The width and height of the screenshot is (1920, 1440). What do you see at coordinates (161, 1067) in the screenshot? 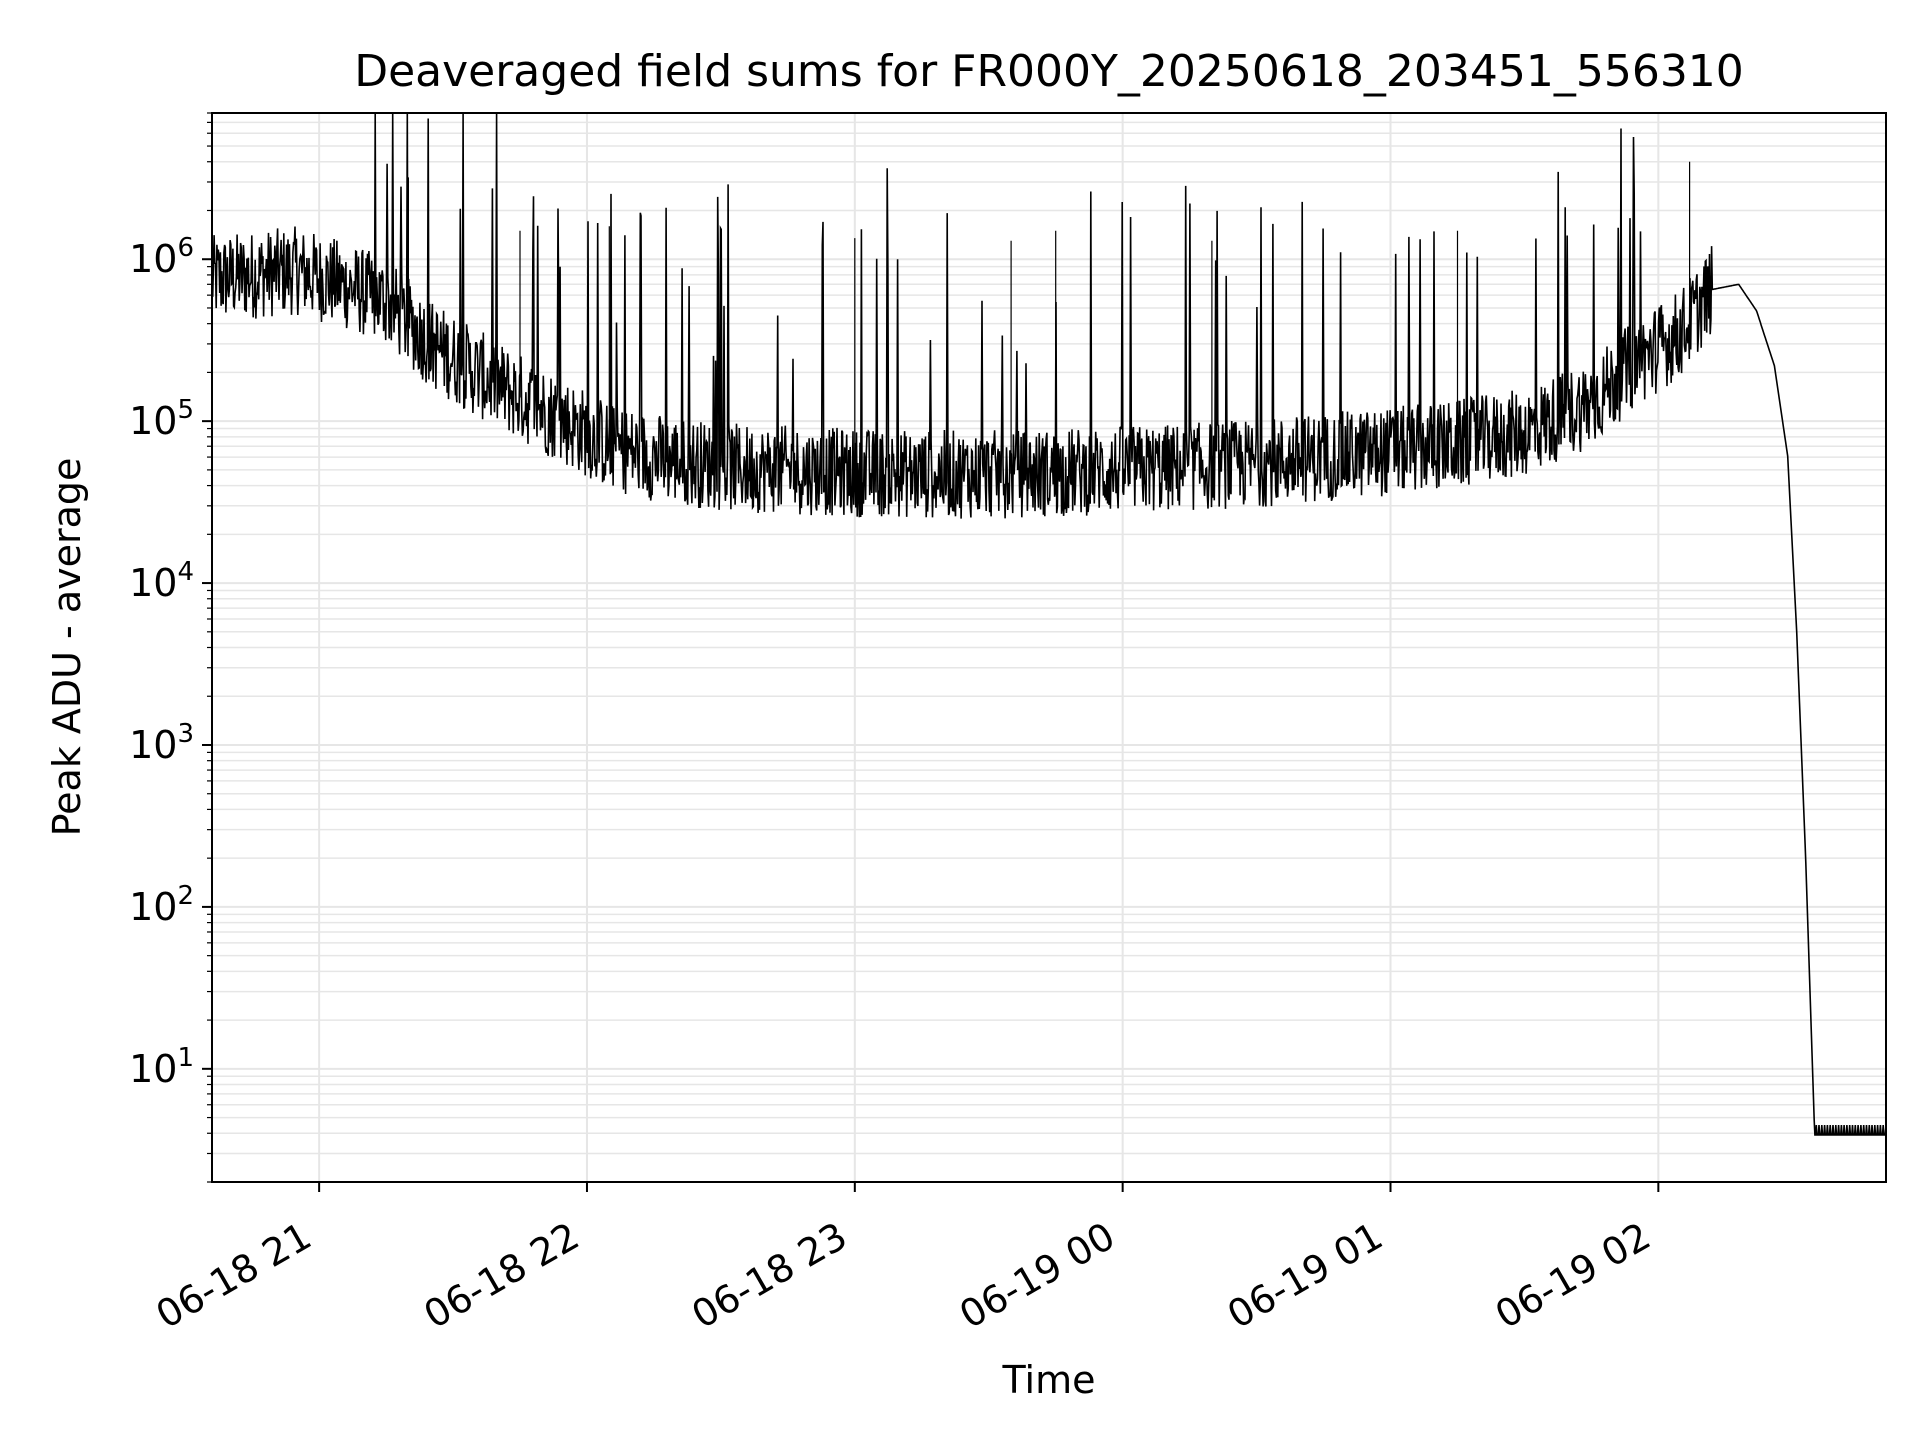
I see `y-tick-label: 101` at bounding box center [161, 1067].